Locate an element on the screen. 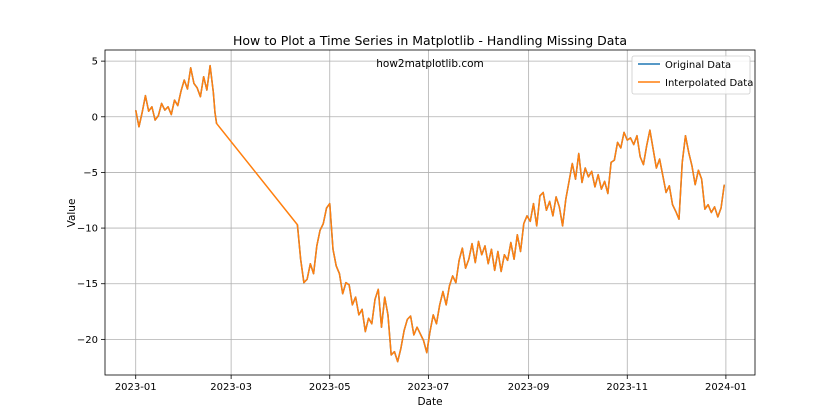 This screenshot has width=840, height=420. legend-label-interpolated: Interpolated Data is located at coordinates (709, 83).